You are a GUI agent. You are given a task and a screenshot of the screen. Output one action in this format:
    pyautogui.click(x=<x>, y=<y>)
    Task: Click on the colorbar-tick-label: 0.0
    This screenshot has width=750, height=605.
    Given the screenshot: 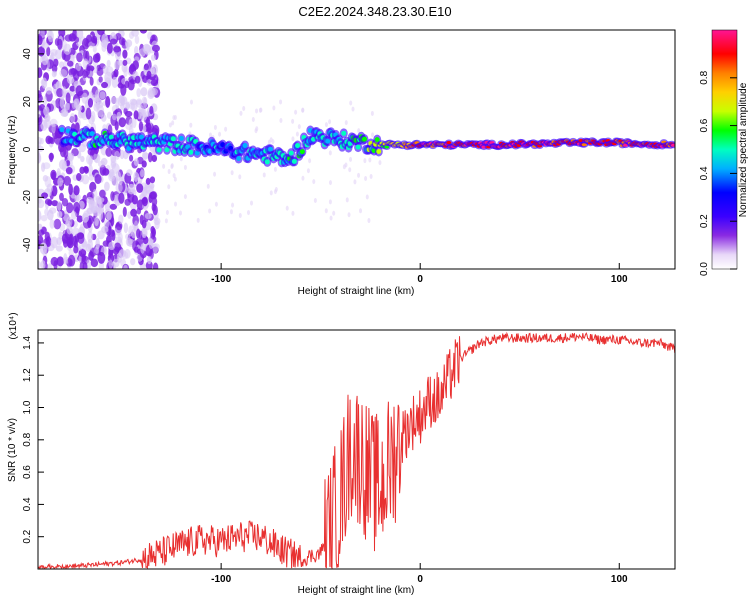 What is the action you would take?
    pyautogui.click(x=704, y=269)
    